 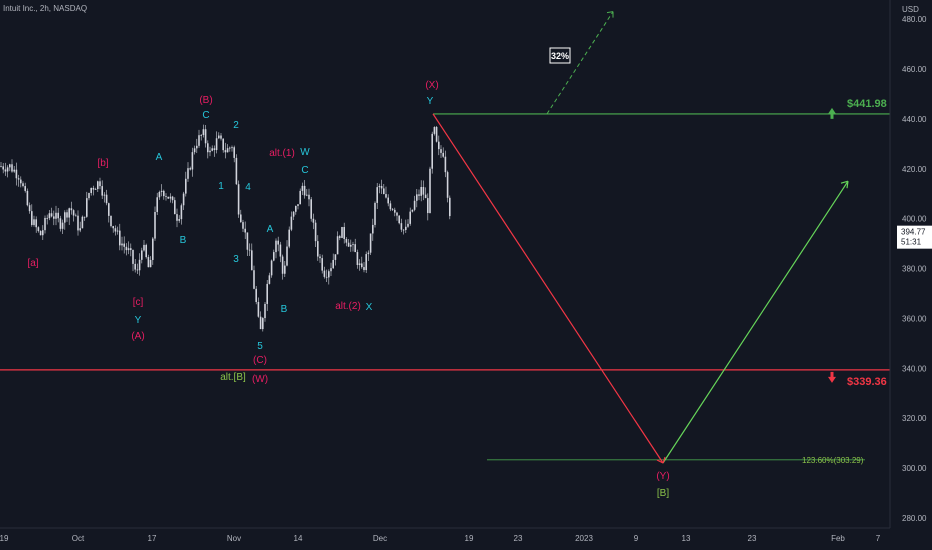 I want to click on x-tick-label: 17, so click(x=152, y=538).